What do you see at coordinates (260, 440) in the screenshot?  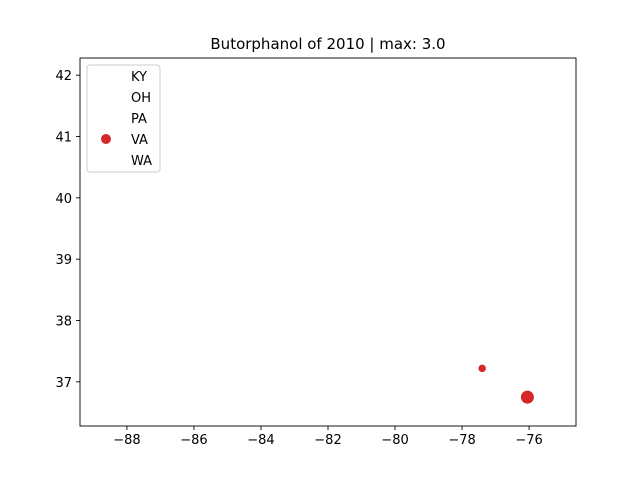 I see `x-tick-label: −84` at bounding box center [260, 440].